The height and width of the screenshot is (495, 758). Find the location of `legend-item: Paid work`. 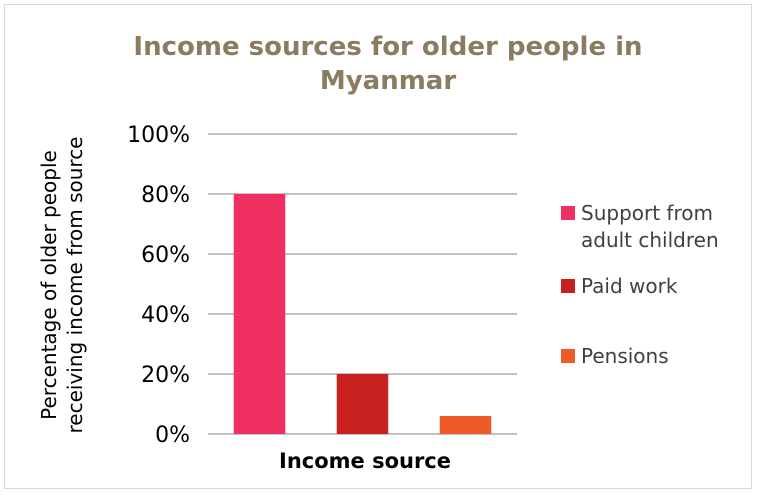

legend-item: Paid work is located at coordinates (619, 286).